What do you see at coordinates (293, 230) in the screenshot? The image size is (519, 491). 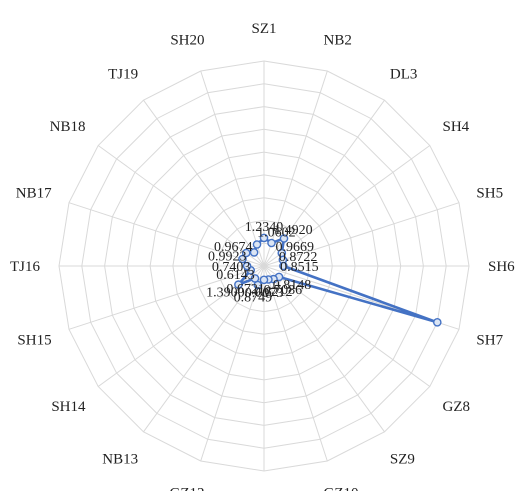 I see `data-label: 1.4920` at bounding box center [293, 230].